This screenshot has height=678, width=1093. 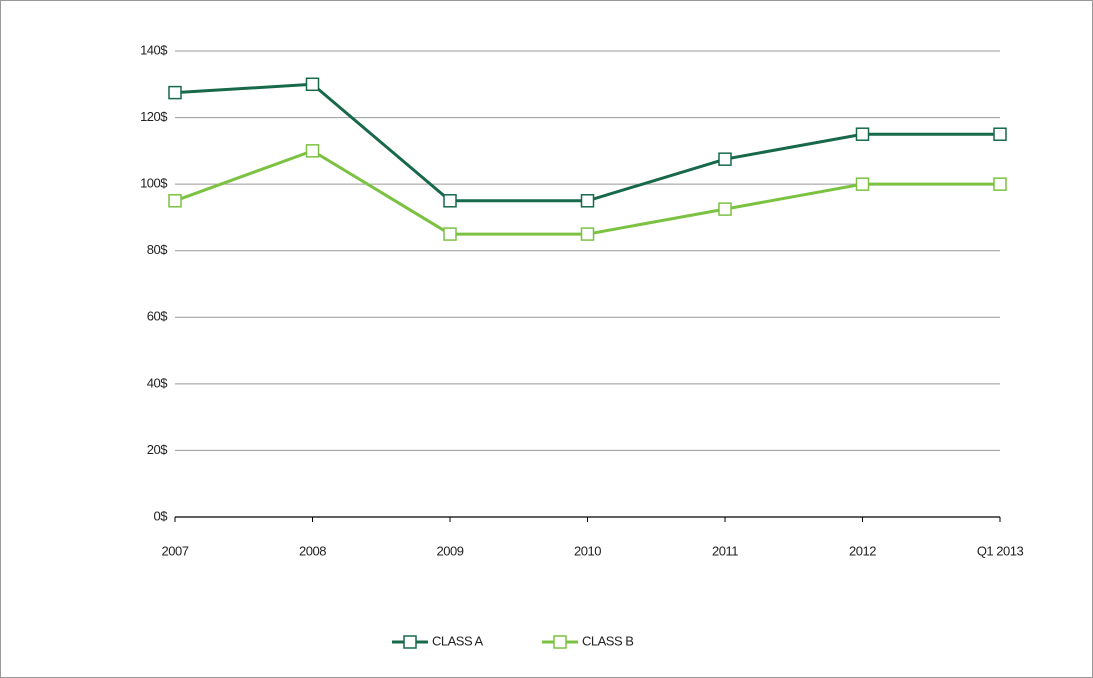 I want to click on x-tick-label: 2008, so click(x=312, y=550).